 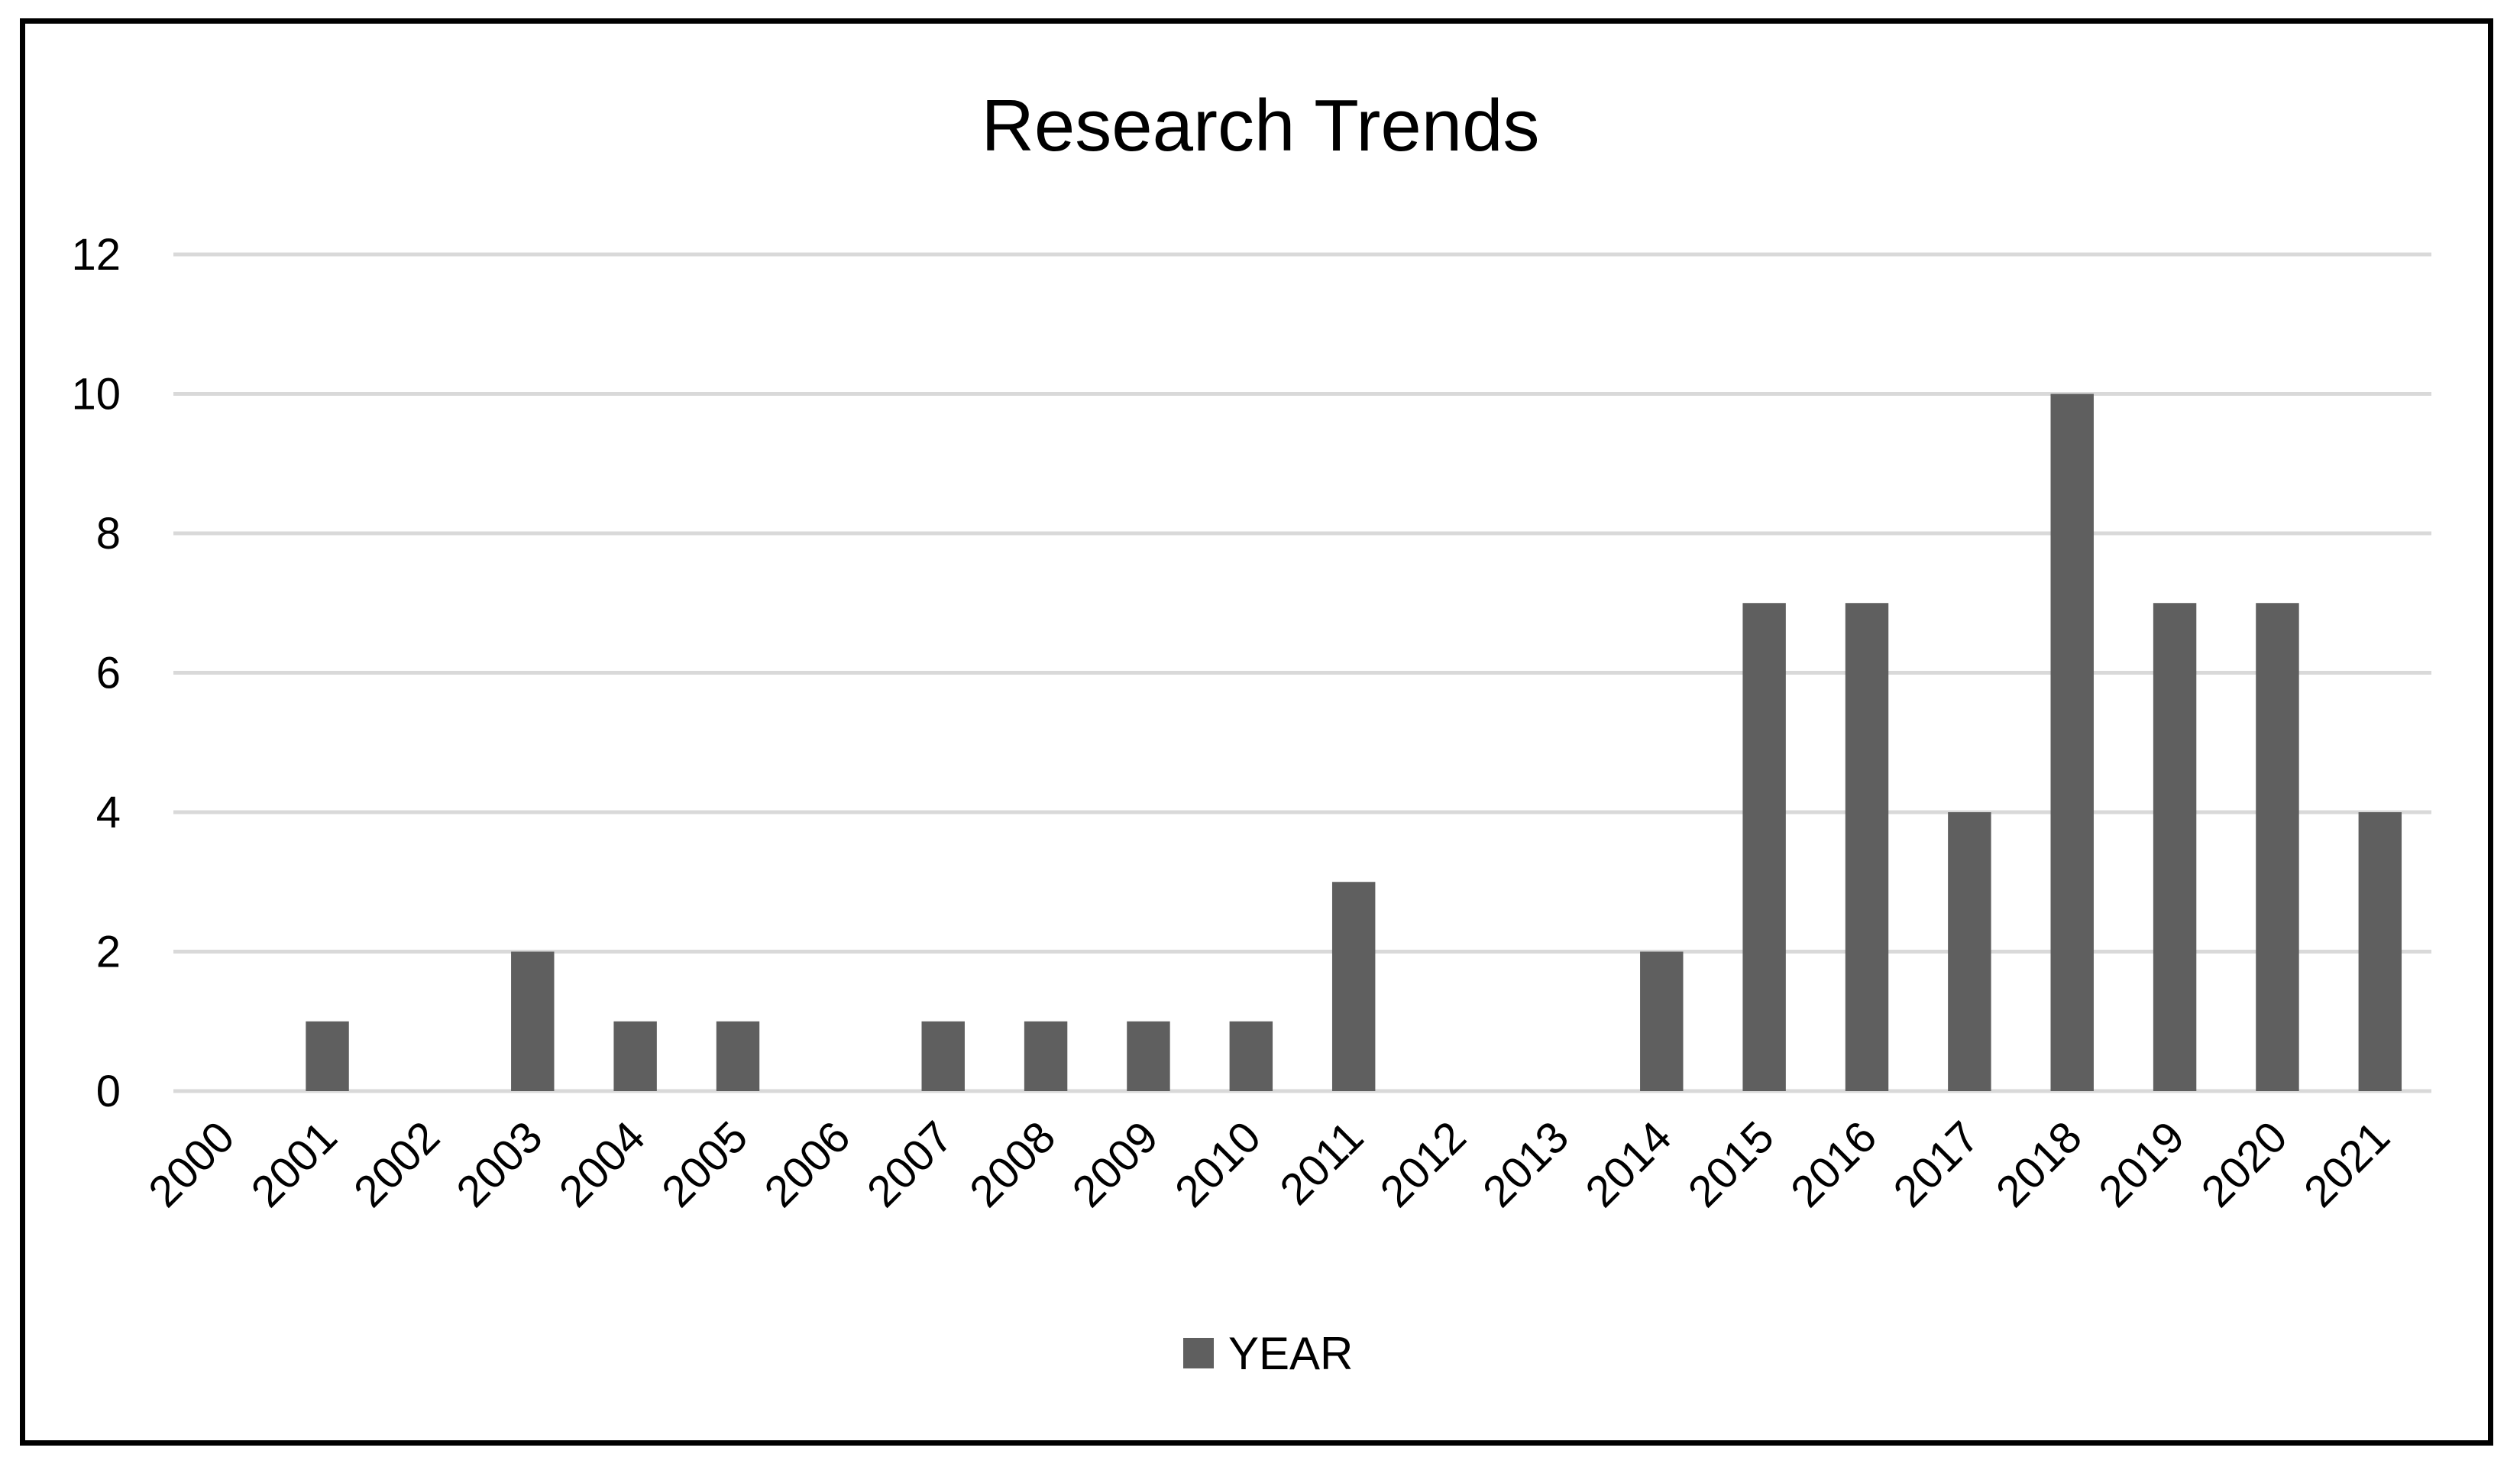 What do you see at coordinates (635, 1056) in the screenshot?
I see `bar-2004` at bounding box center [635, 1056].